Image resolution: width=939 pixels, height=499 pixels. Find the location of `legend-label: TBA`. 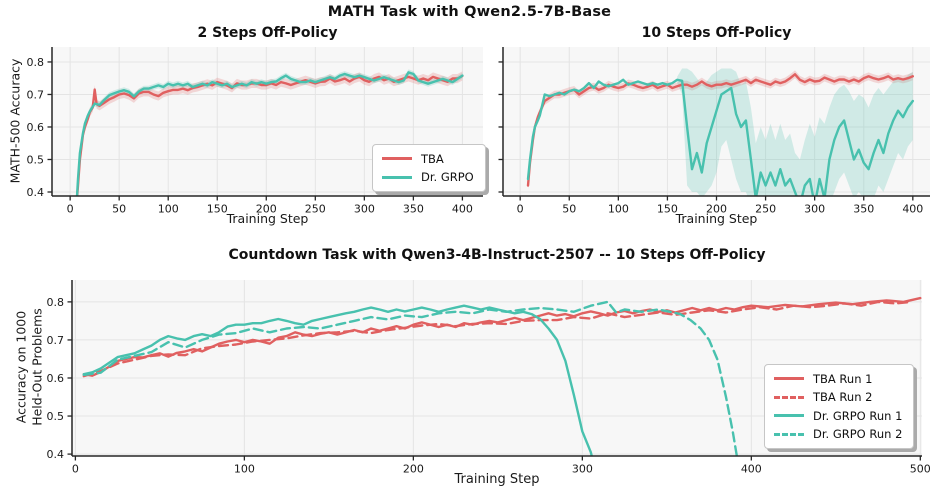

legend-label: TBA is located at coordinates (432, 158).